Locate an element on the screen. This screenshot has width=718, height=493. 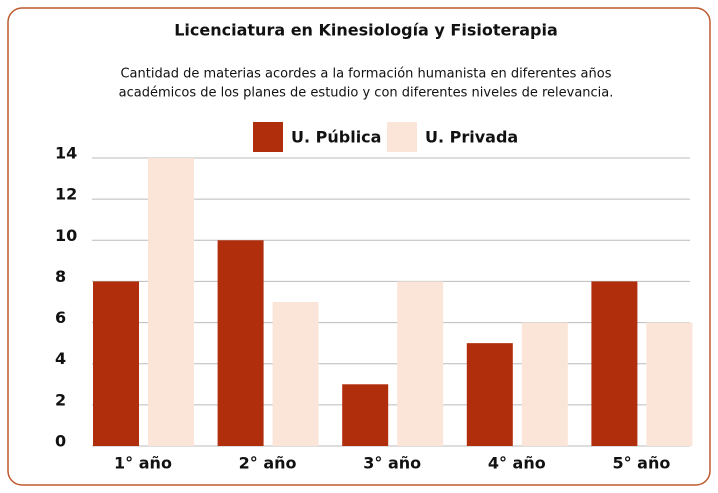
y-tick-label: 14 is located at coordinates (66, 153).